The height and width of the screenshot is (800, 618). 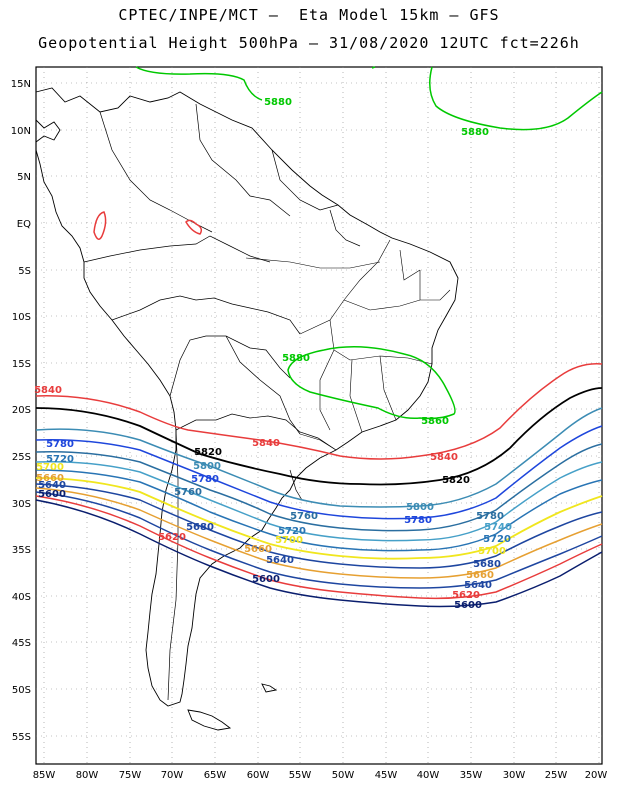 I want to click on lon-label: 75W, so click(x=130, y=775).